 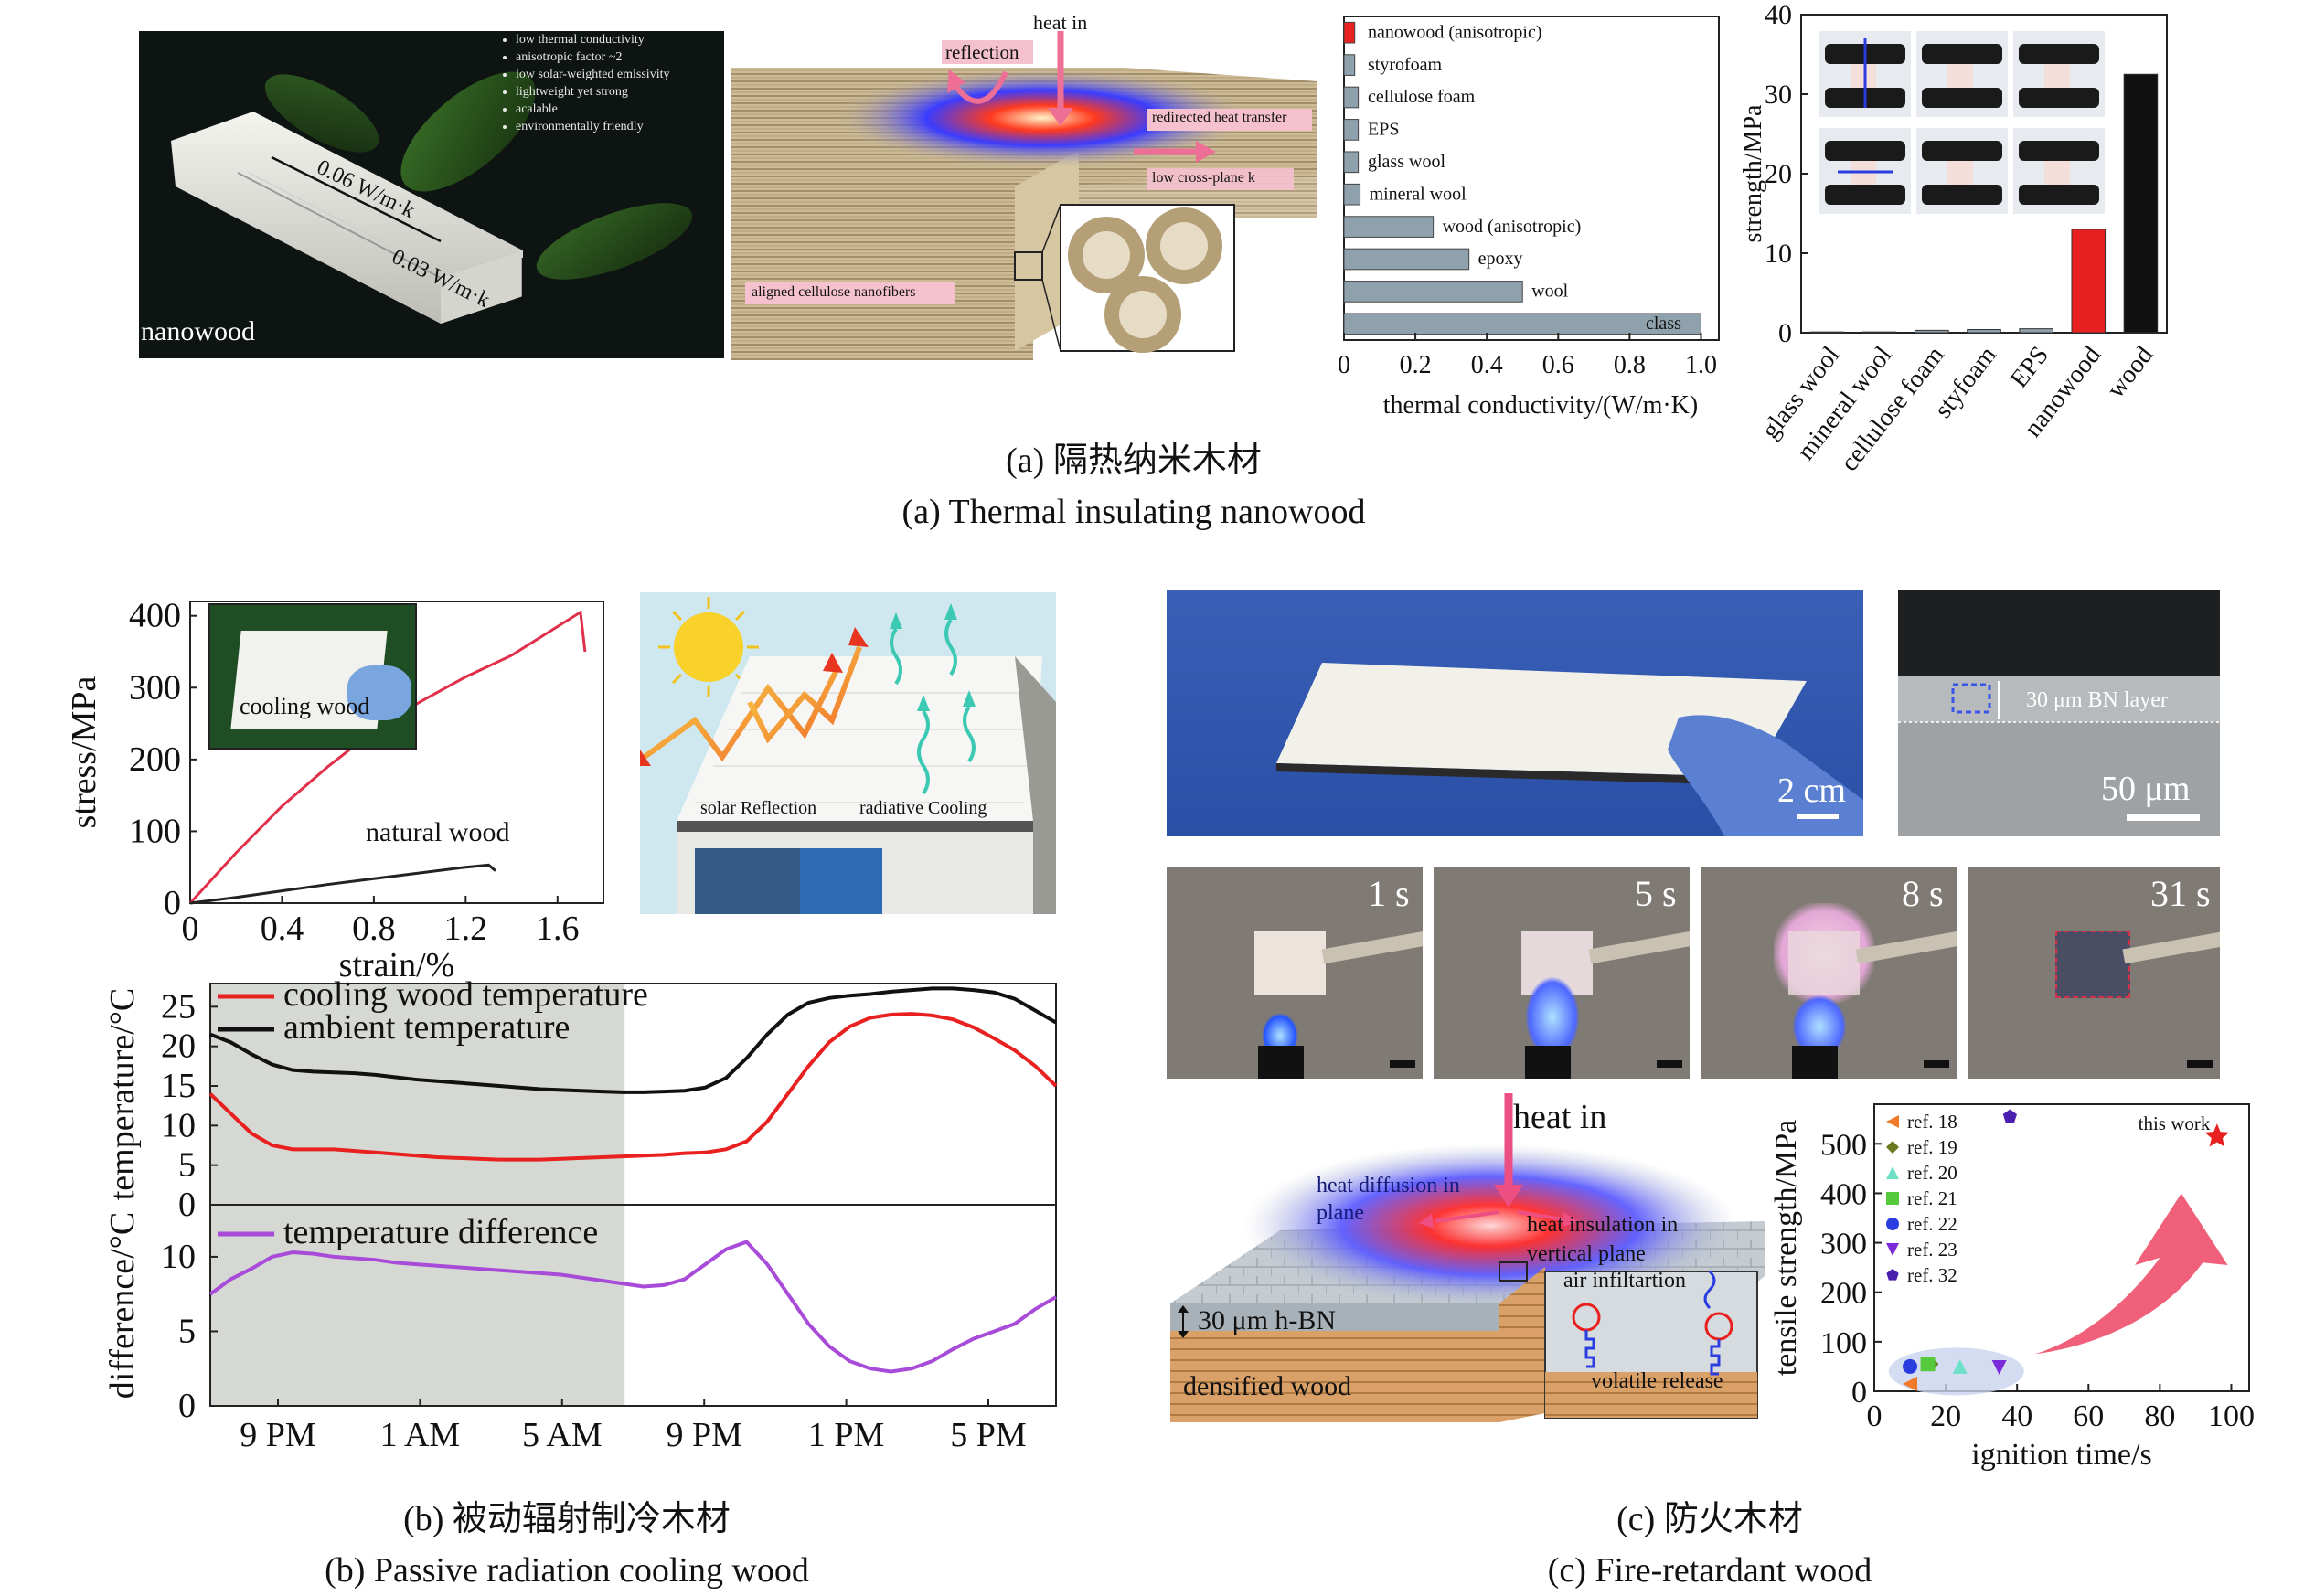 What do you see at coordinates (1133, 512) in the screenshot?
I see `caption-a-en: (a) Thermal insulating nanowood` at bounding box center [1133, 512].